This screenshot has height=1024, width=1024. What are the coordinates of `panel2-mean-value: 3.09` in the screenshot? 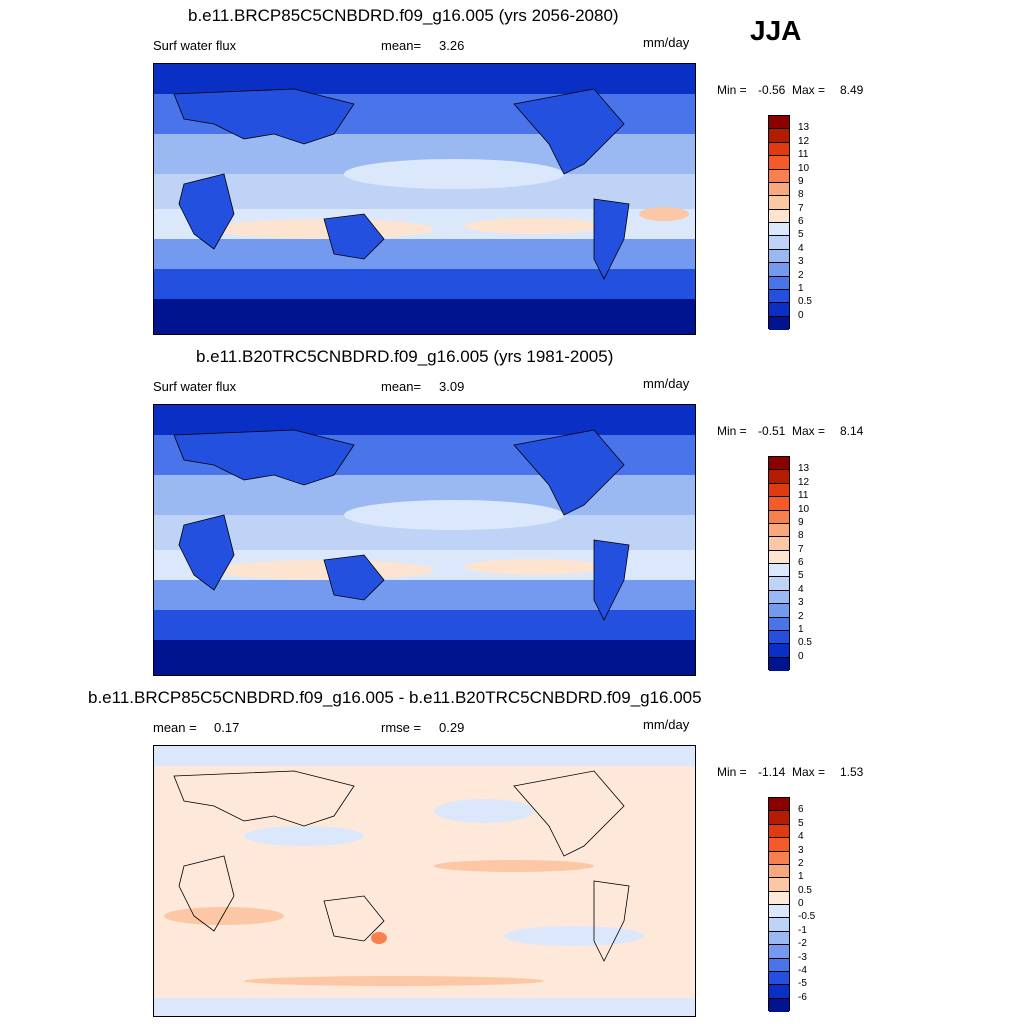 It's located at (452, 386).